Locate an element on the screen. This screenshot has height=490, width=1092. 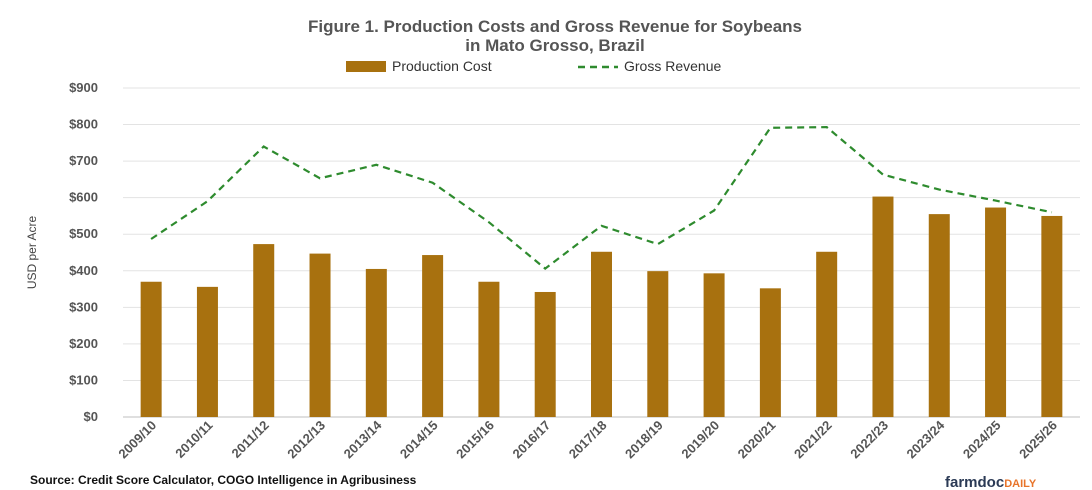
x-tick-label: 2016/17 is located at coordinates (531, 440).